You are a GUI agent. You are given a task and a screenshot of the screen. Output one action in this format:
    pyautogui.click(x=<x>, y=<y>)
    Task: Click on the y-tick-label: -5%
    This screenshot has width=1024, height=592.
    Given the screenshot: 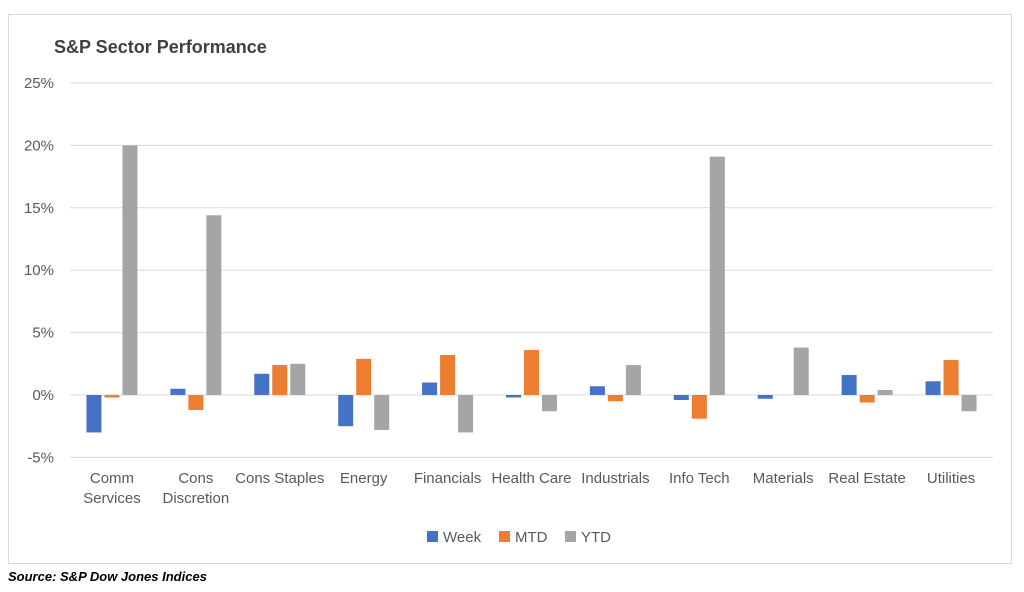 What is the action you would take?
    pyautogui.click(x=40, y=457)
    